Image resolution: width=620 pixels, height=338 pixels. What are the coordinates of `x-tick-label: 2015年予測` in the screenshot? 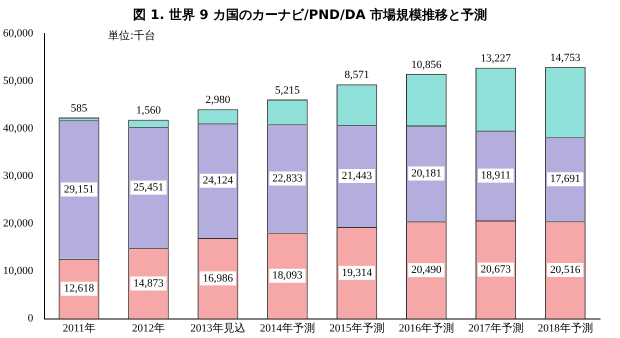 It's located at (356, 328).